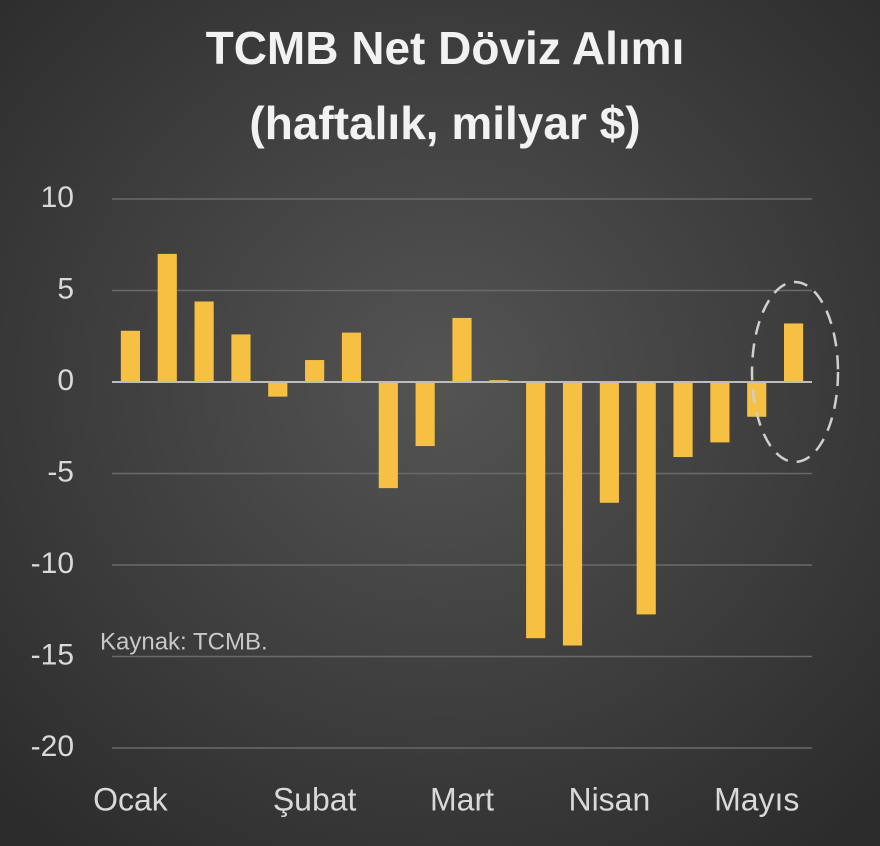  I want to click on x-tick-label: Şubat, so click(315, 799).